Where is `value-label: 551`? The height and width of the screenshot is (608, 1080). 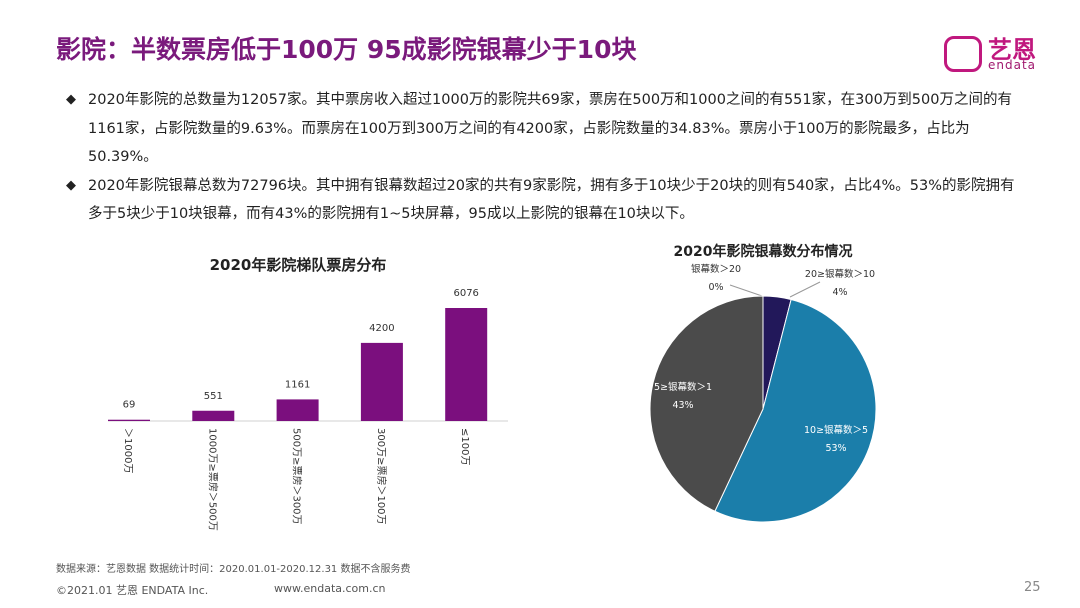 value-label: 551 is located at coordinates (213, 396).